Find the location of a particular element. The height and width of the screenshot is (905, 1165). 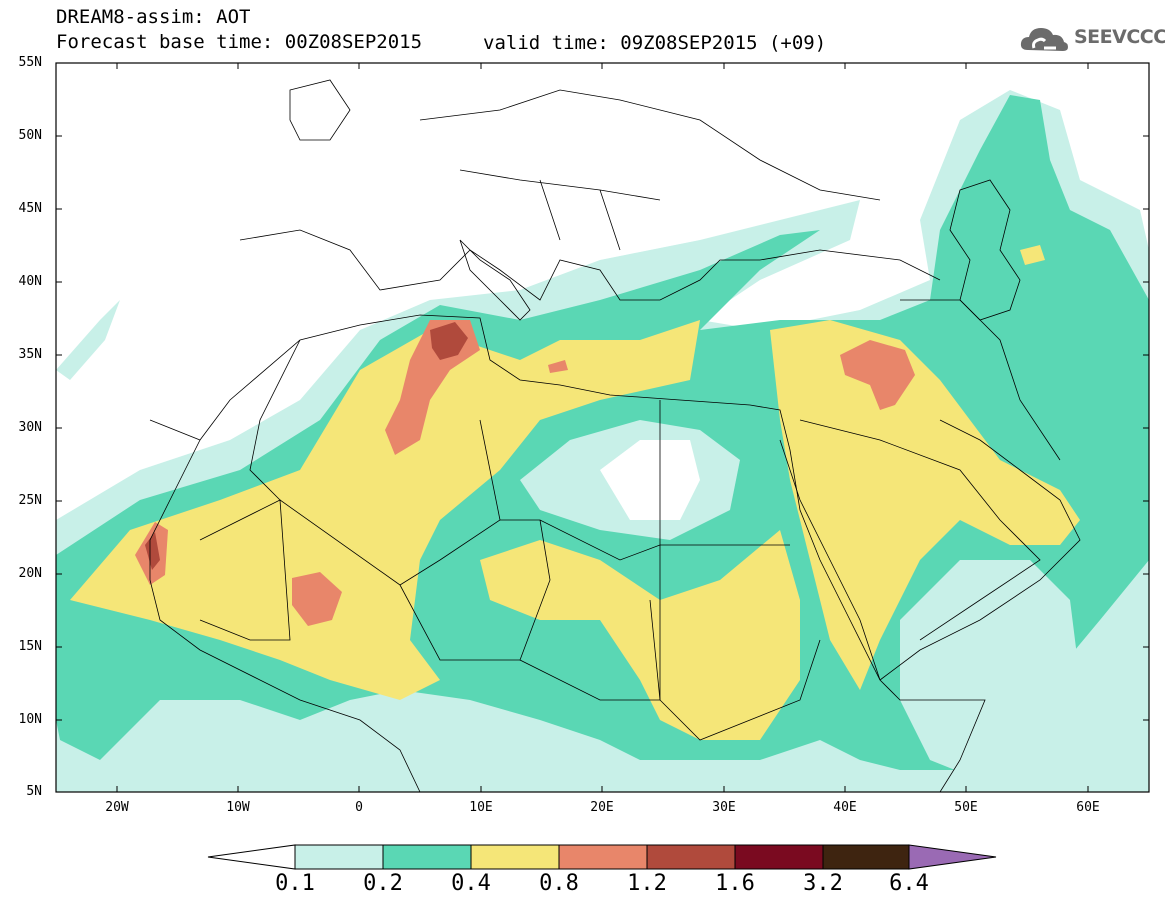

colorbar-label-6.4: 6.4 is located at coordinates (909, 883).